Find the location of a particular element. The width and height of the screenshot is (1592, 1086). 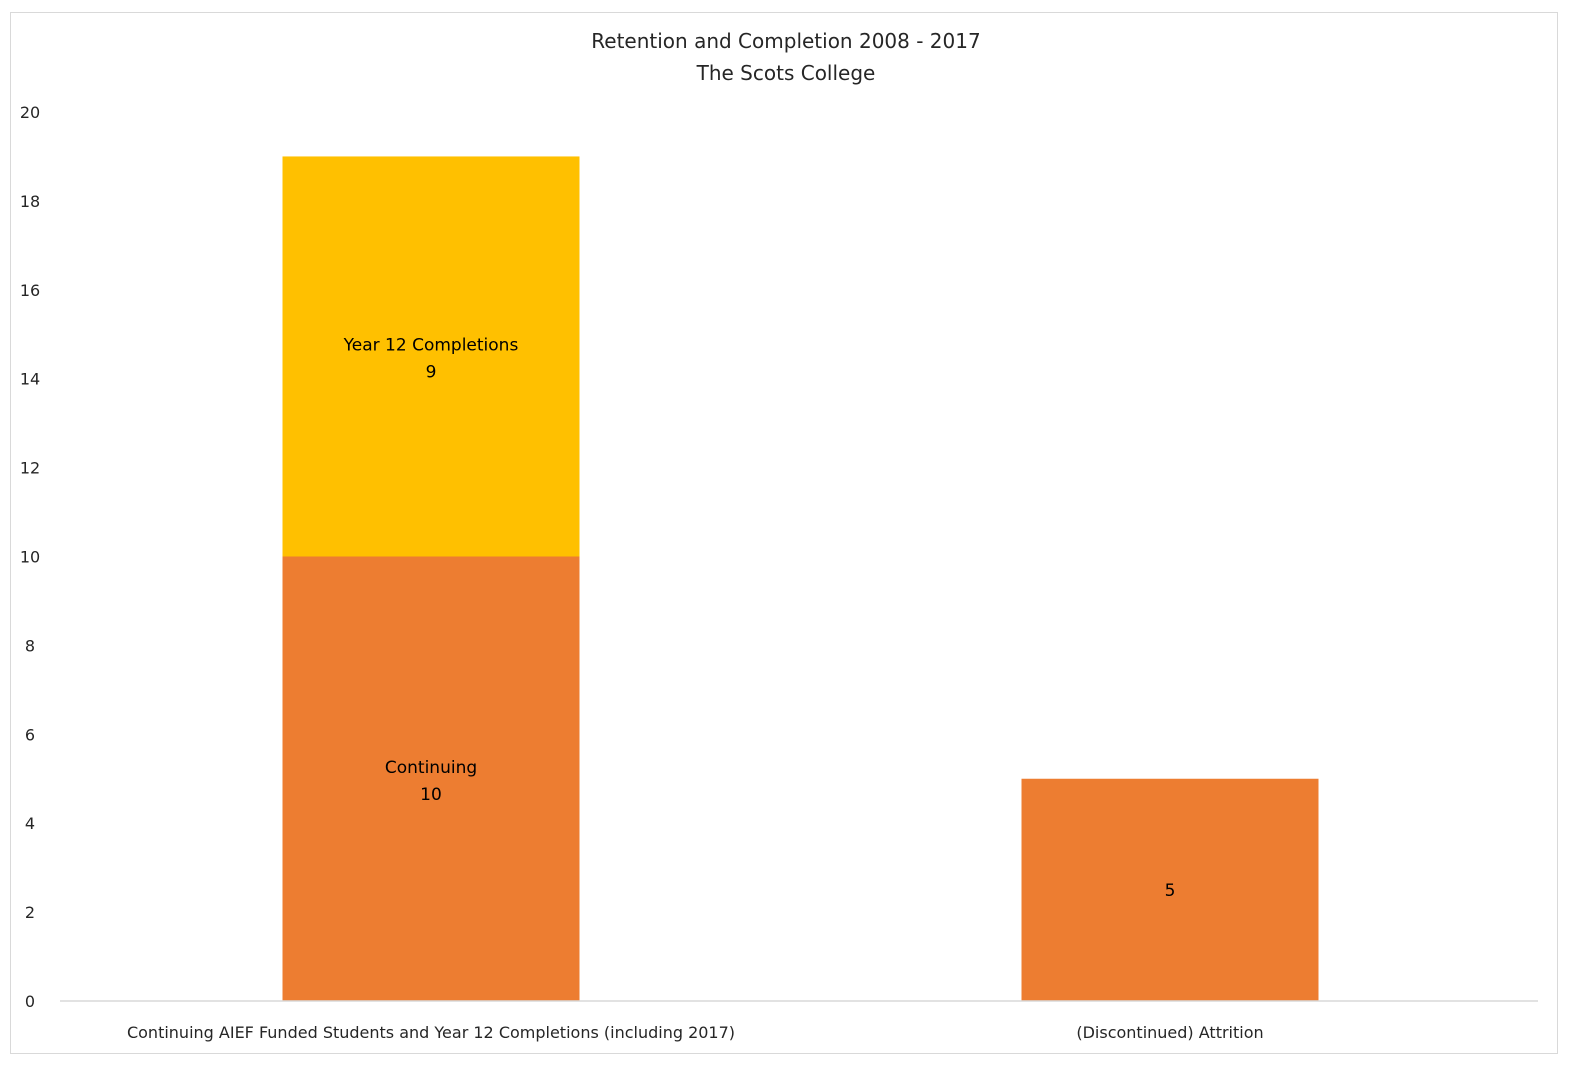

y-tick-label: 14 is located at coordinates (30, 379).